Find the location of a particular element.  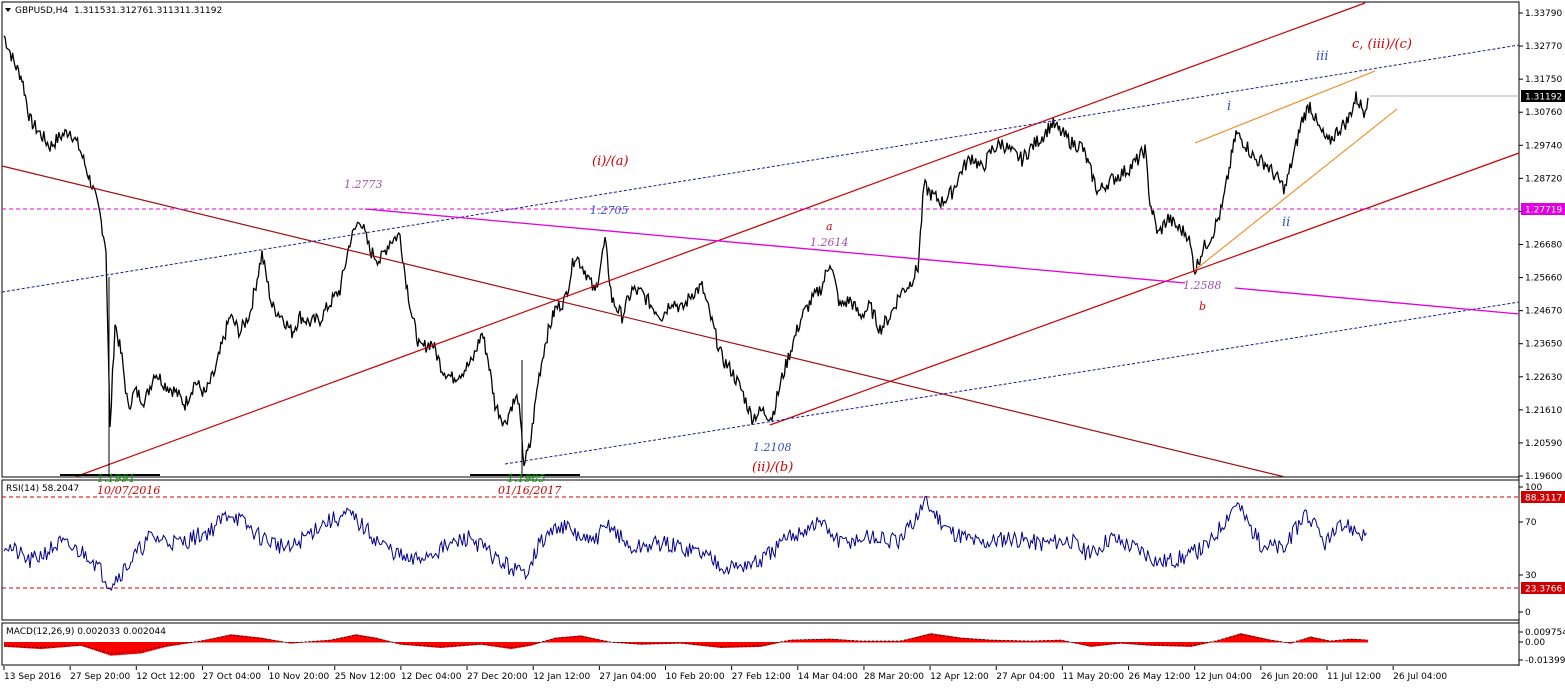

rsi-upper-label: 88.3117 is located at coordinates (1543, 499).